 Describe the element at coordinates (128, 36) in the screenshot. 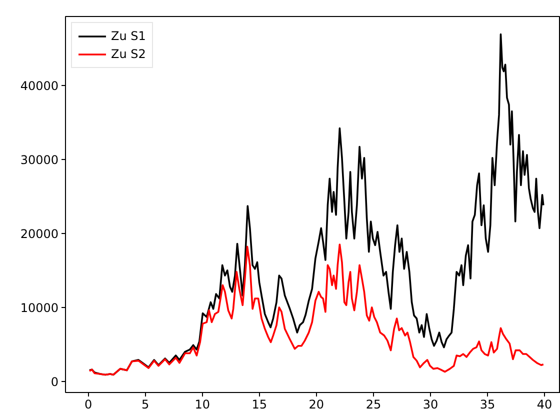

I see `legend-label: Zu S1` at that location.